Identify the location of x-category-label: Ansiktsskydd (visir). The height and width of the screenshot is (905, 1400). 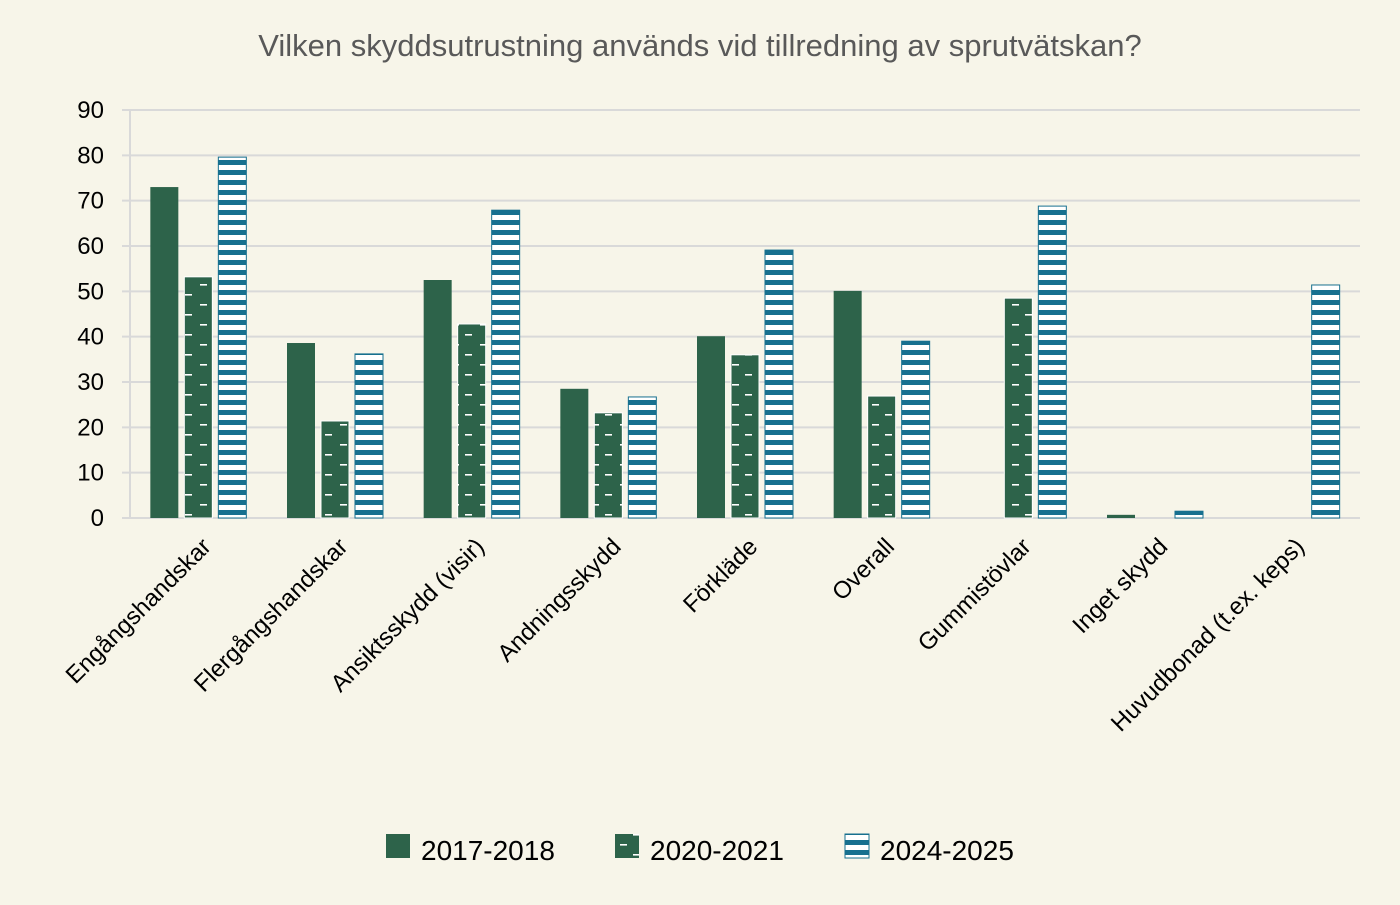
(408, 615).